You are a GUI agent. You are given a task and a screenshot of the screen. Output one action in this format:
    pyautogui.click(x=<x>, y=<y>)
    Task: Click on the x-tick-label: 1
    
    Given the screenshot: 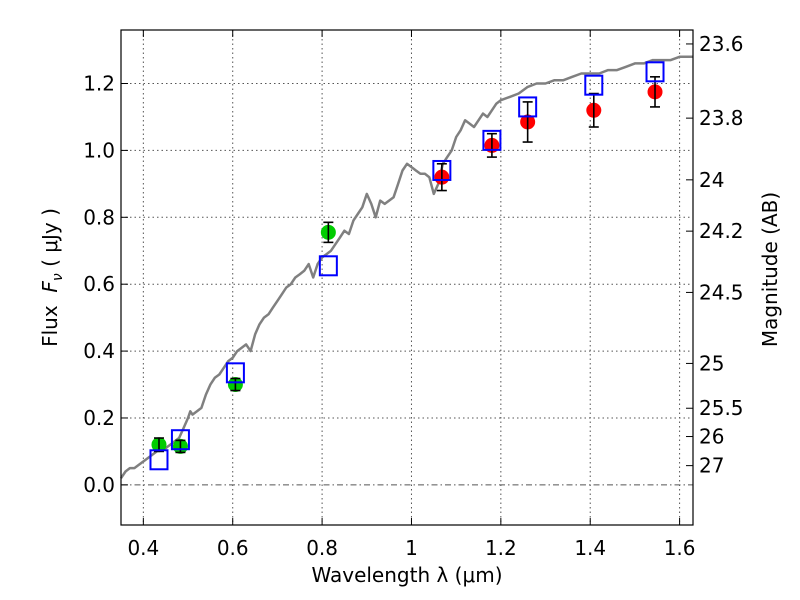 What is the action you would take?
    pyautogui.click(x=411, y=548)
    